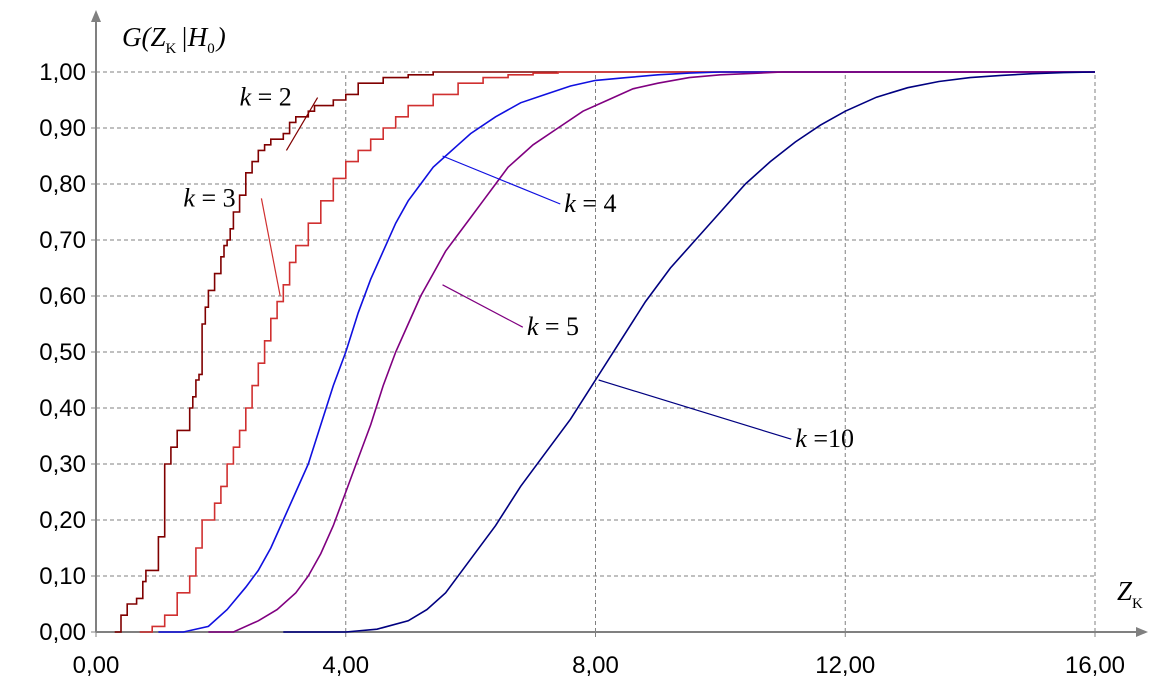 Image resolution: width=1155 pixels, height=687 pixels. I want to click on y-axis-title-bar: |H, so click(194, 37).